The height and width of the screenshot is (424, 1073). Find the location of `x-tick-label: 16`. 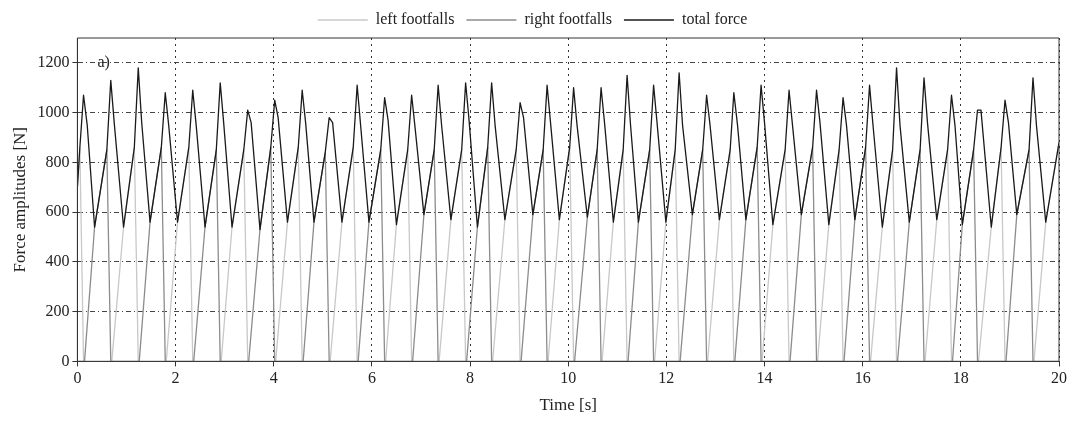

x-tick-label: 16 is located at coordinates (862, 378).